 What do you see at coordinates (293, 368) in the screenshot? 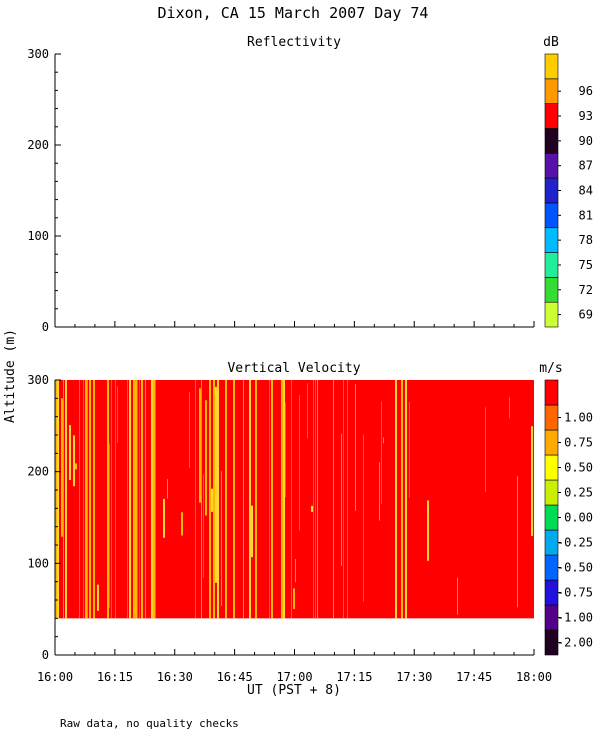
I see `velocity-title: Vertical Velocity` at bounding box center [293, 368].